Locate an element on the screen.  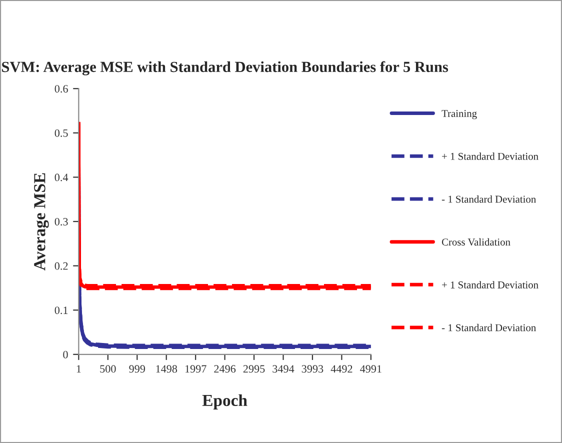
chart-title: SVM: Average MSE with Standard Deviation Boundaries for 5 Runs is located at coordinates (225, 68).